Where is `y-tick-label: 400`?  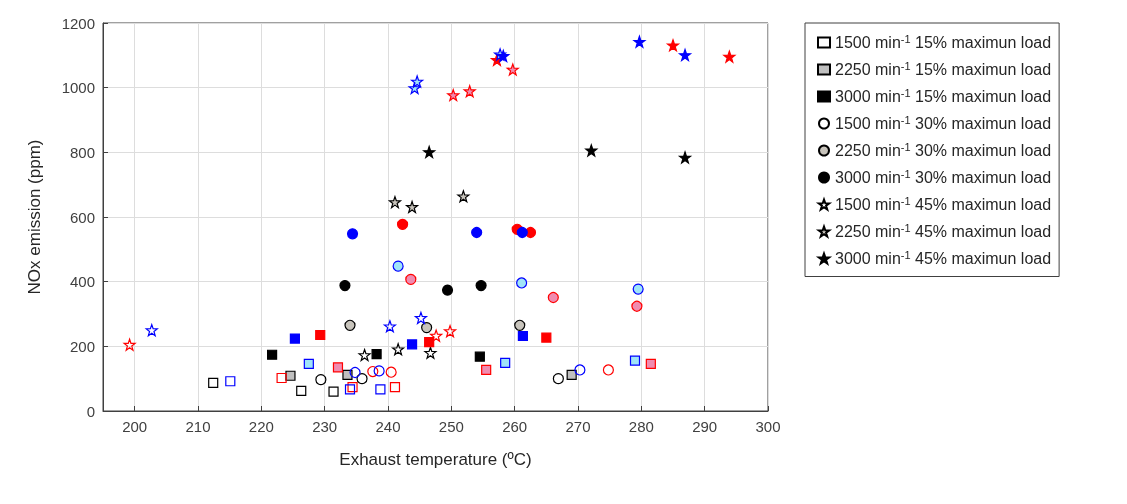
y-tick-label: 400 is located at coordinates (82, 282).